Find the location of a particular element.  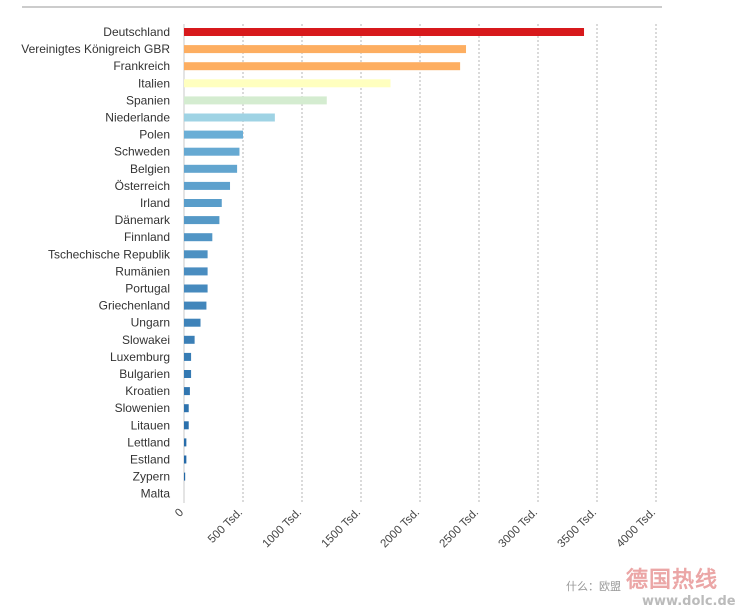

category-label: Malta is located at coordinates (156, 494).